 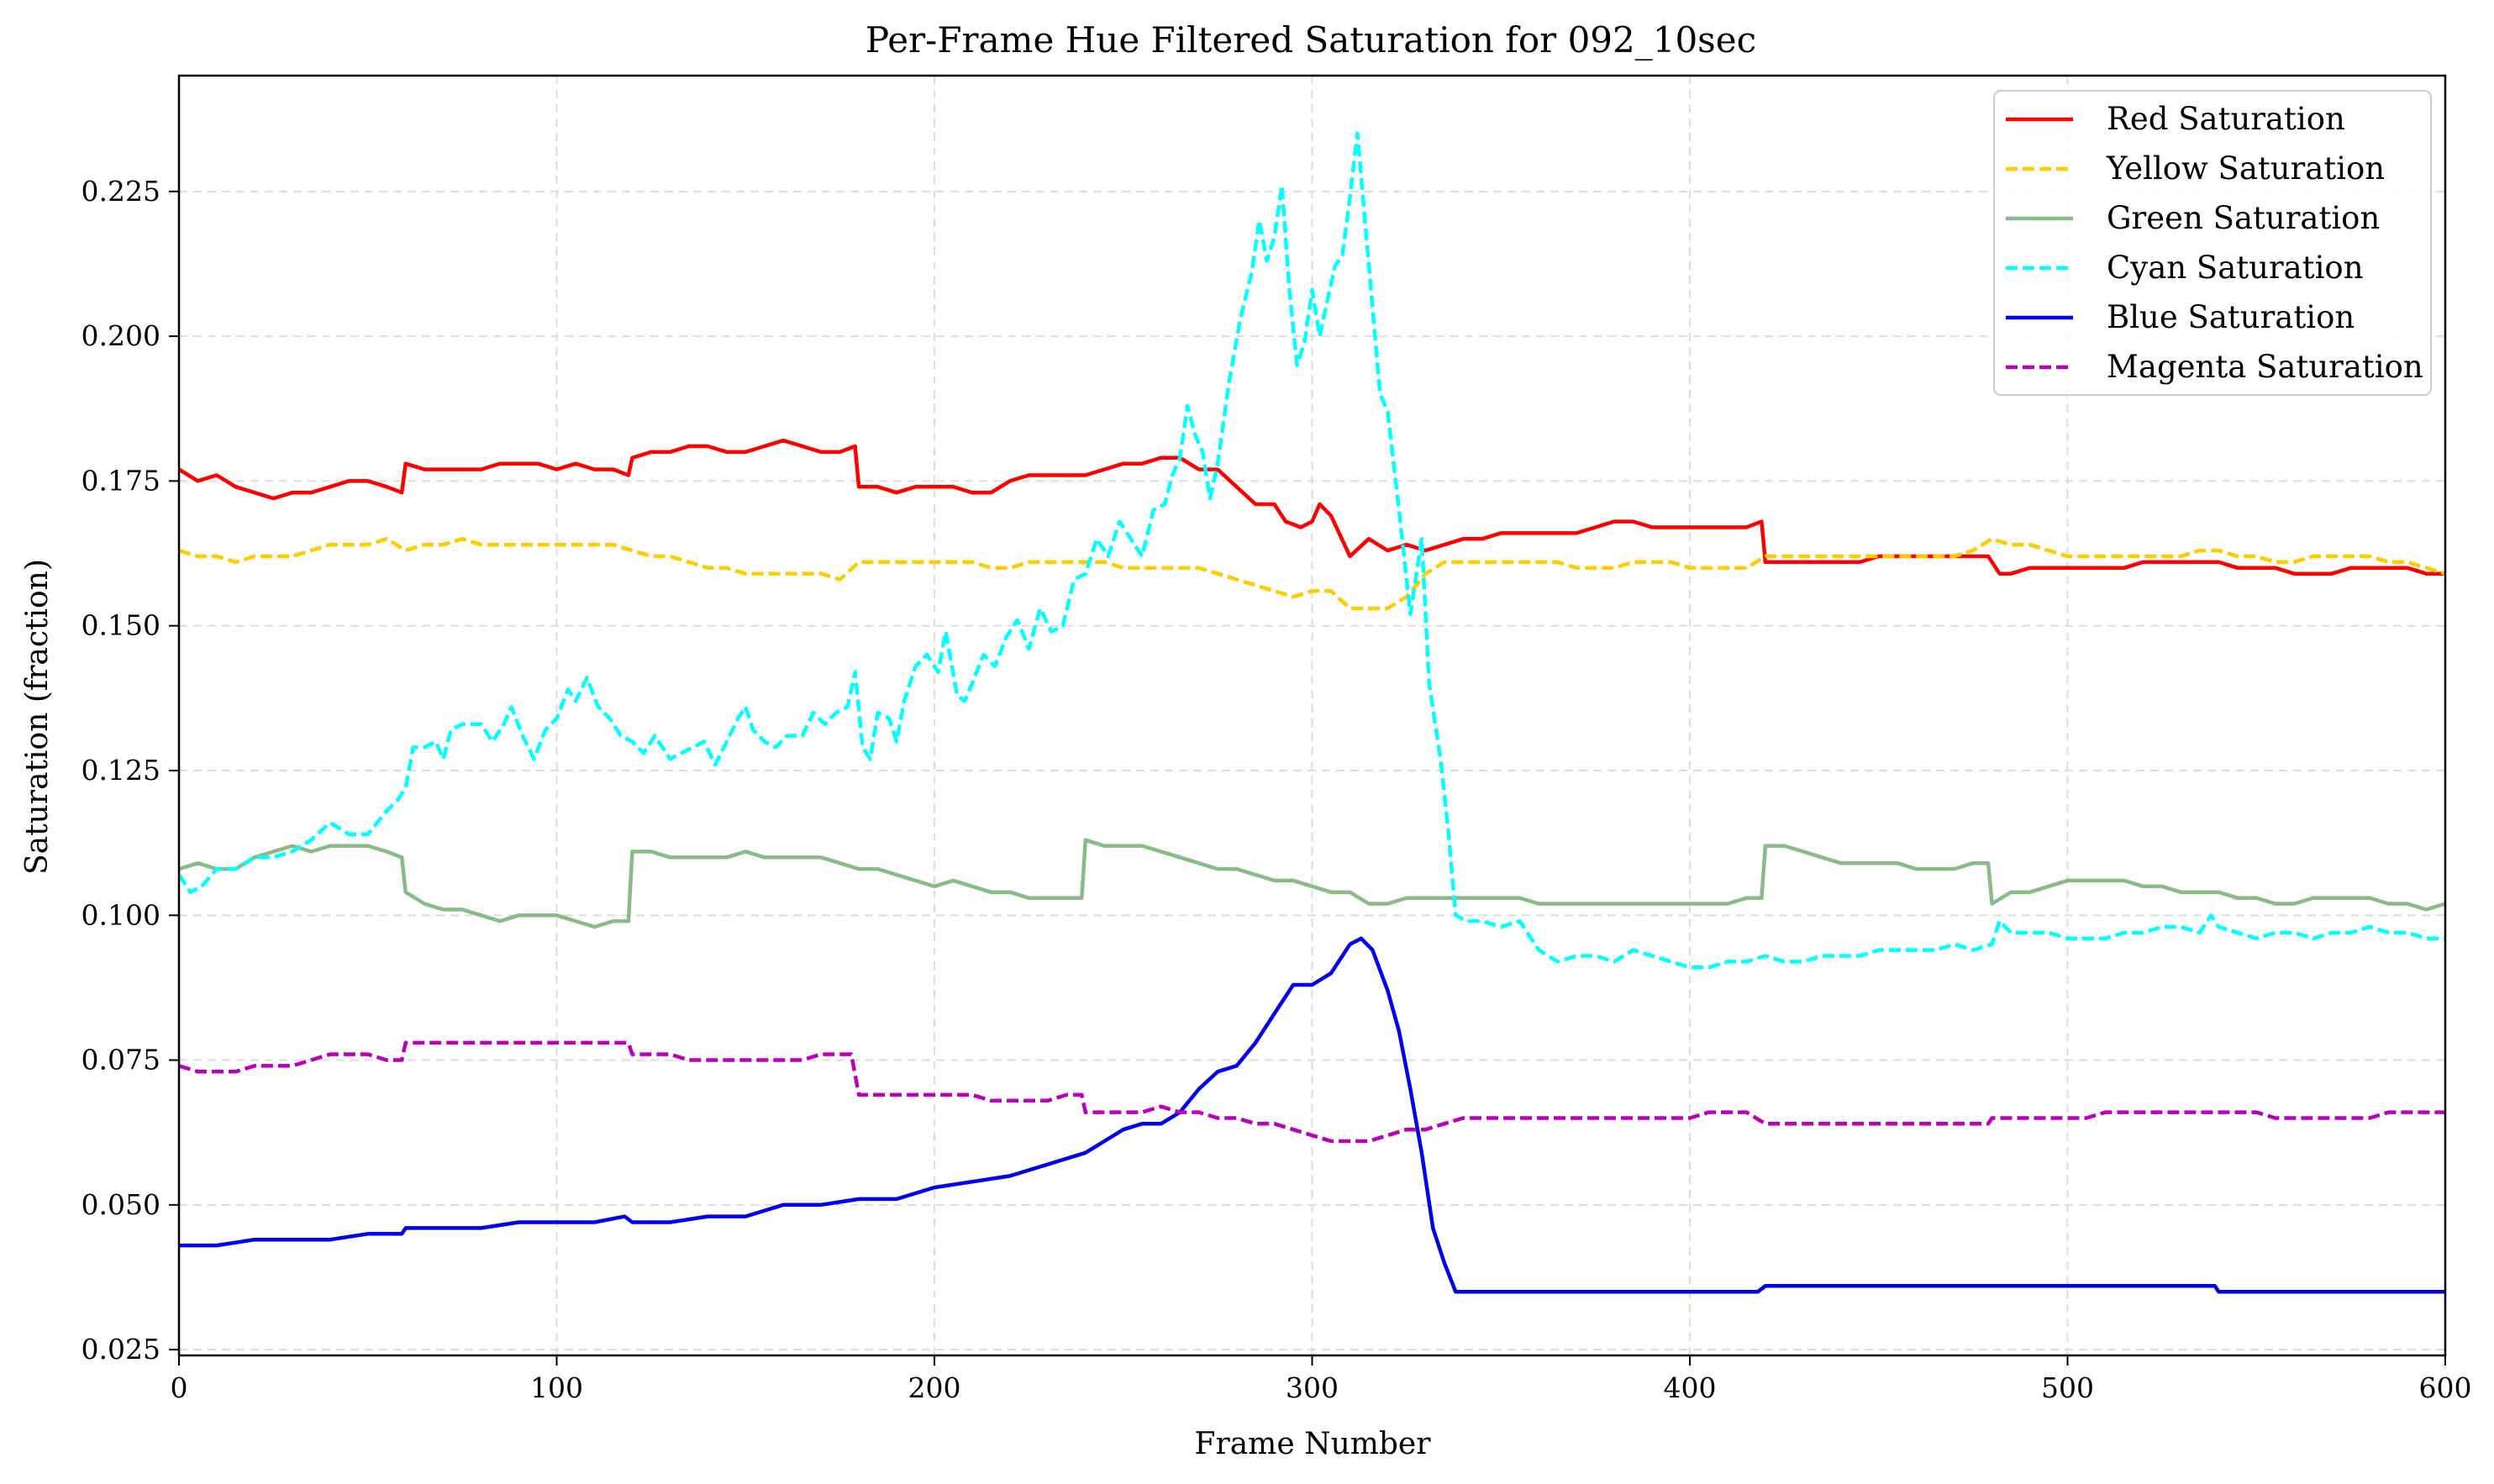 I want to click on y-tick-label: 0.125, so click(x=121, y=770).